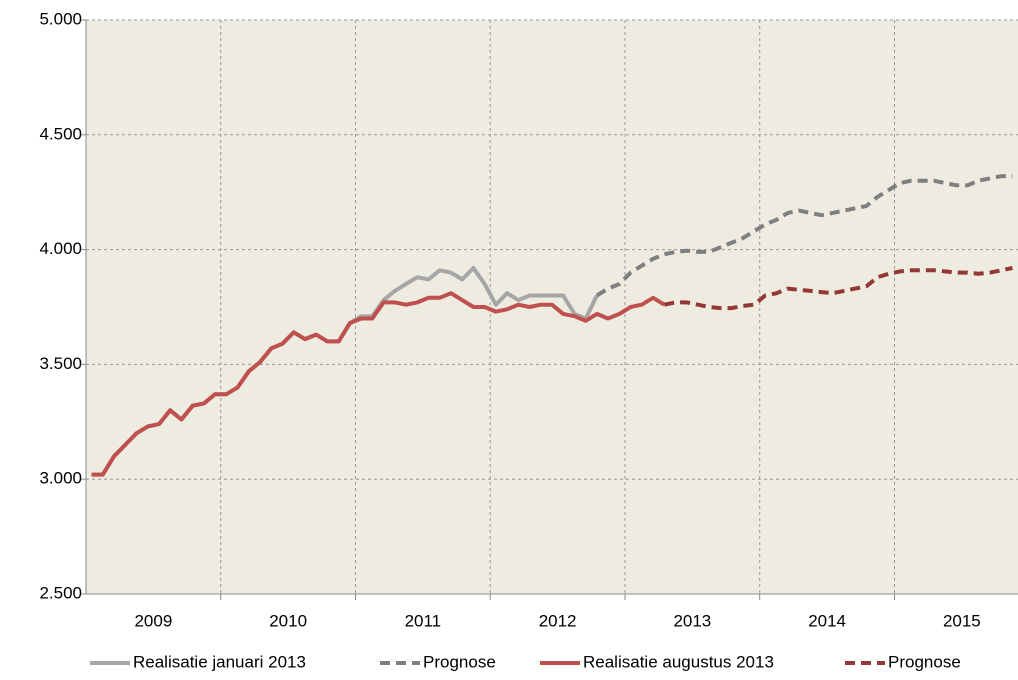 This screenshot has height=680, width=1018. What do you see at coordinates (962, 620) in the screenshot?
I see `x-tick-label: 2015` at bounding box center [962, 620].